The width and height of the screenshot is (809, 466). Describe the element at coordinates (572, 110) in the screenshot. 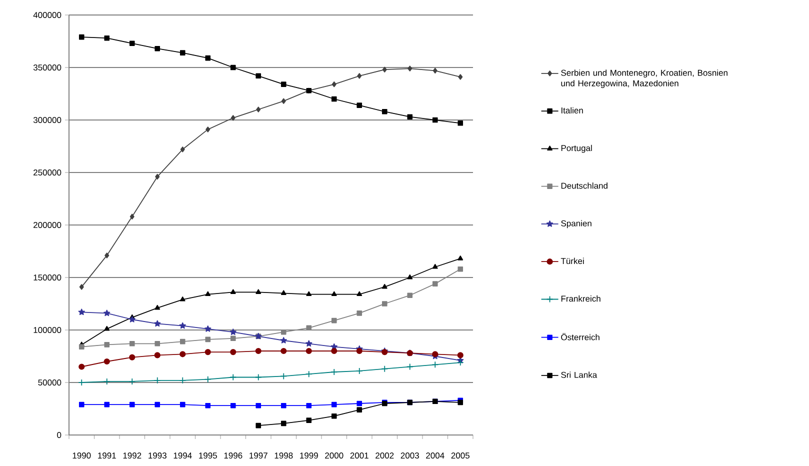

I see `legend-label: Italien` at that location.